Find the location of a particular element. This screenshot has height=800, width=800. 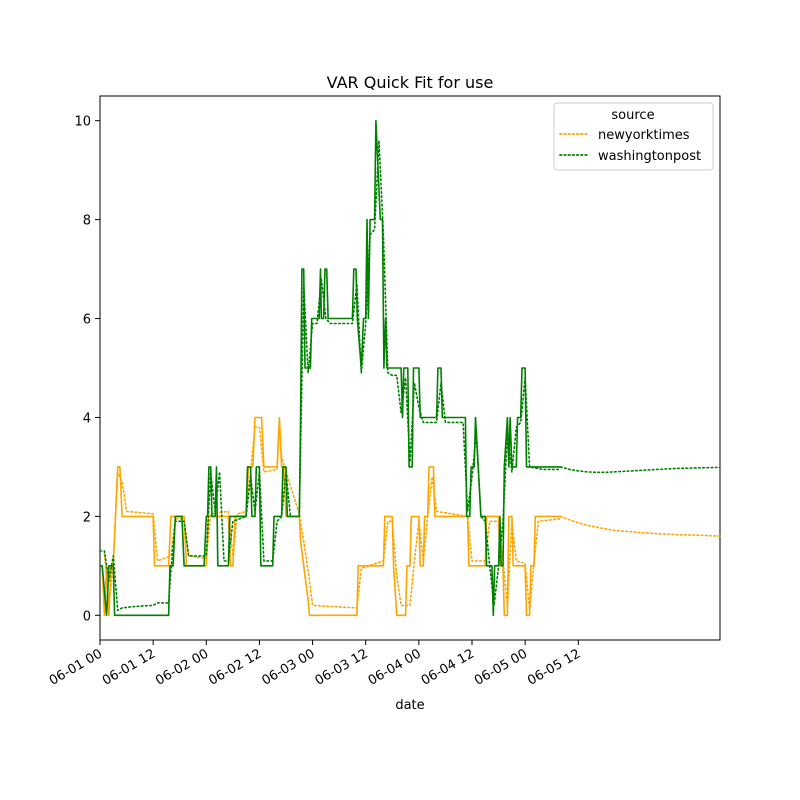

legend-box is located at coordinates (633, 136).